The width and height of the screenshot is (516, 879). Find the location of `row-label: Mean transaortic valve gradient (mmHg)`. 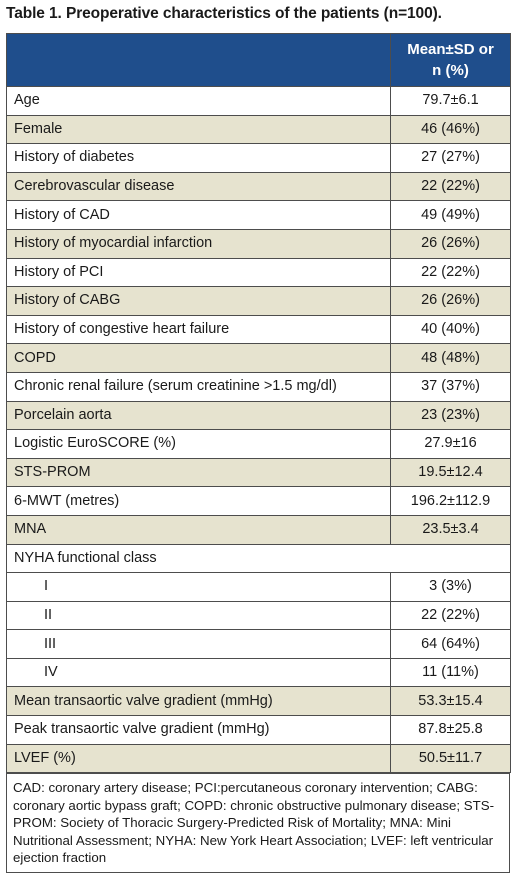

row-label: Mean transaortic valve gradient (mmHg) is located at coordinates (198, 701).